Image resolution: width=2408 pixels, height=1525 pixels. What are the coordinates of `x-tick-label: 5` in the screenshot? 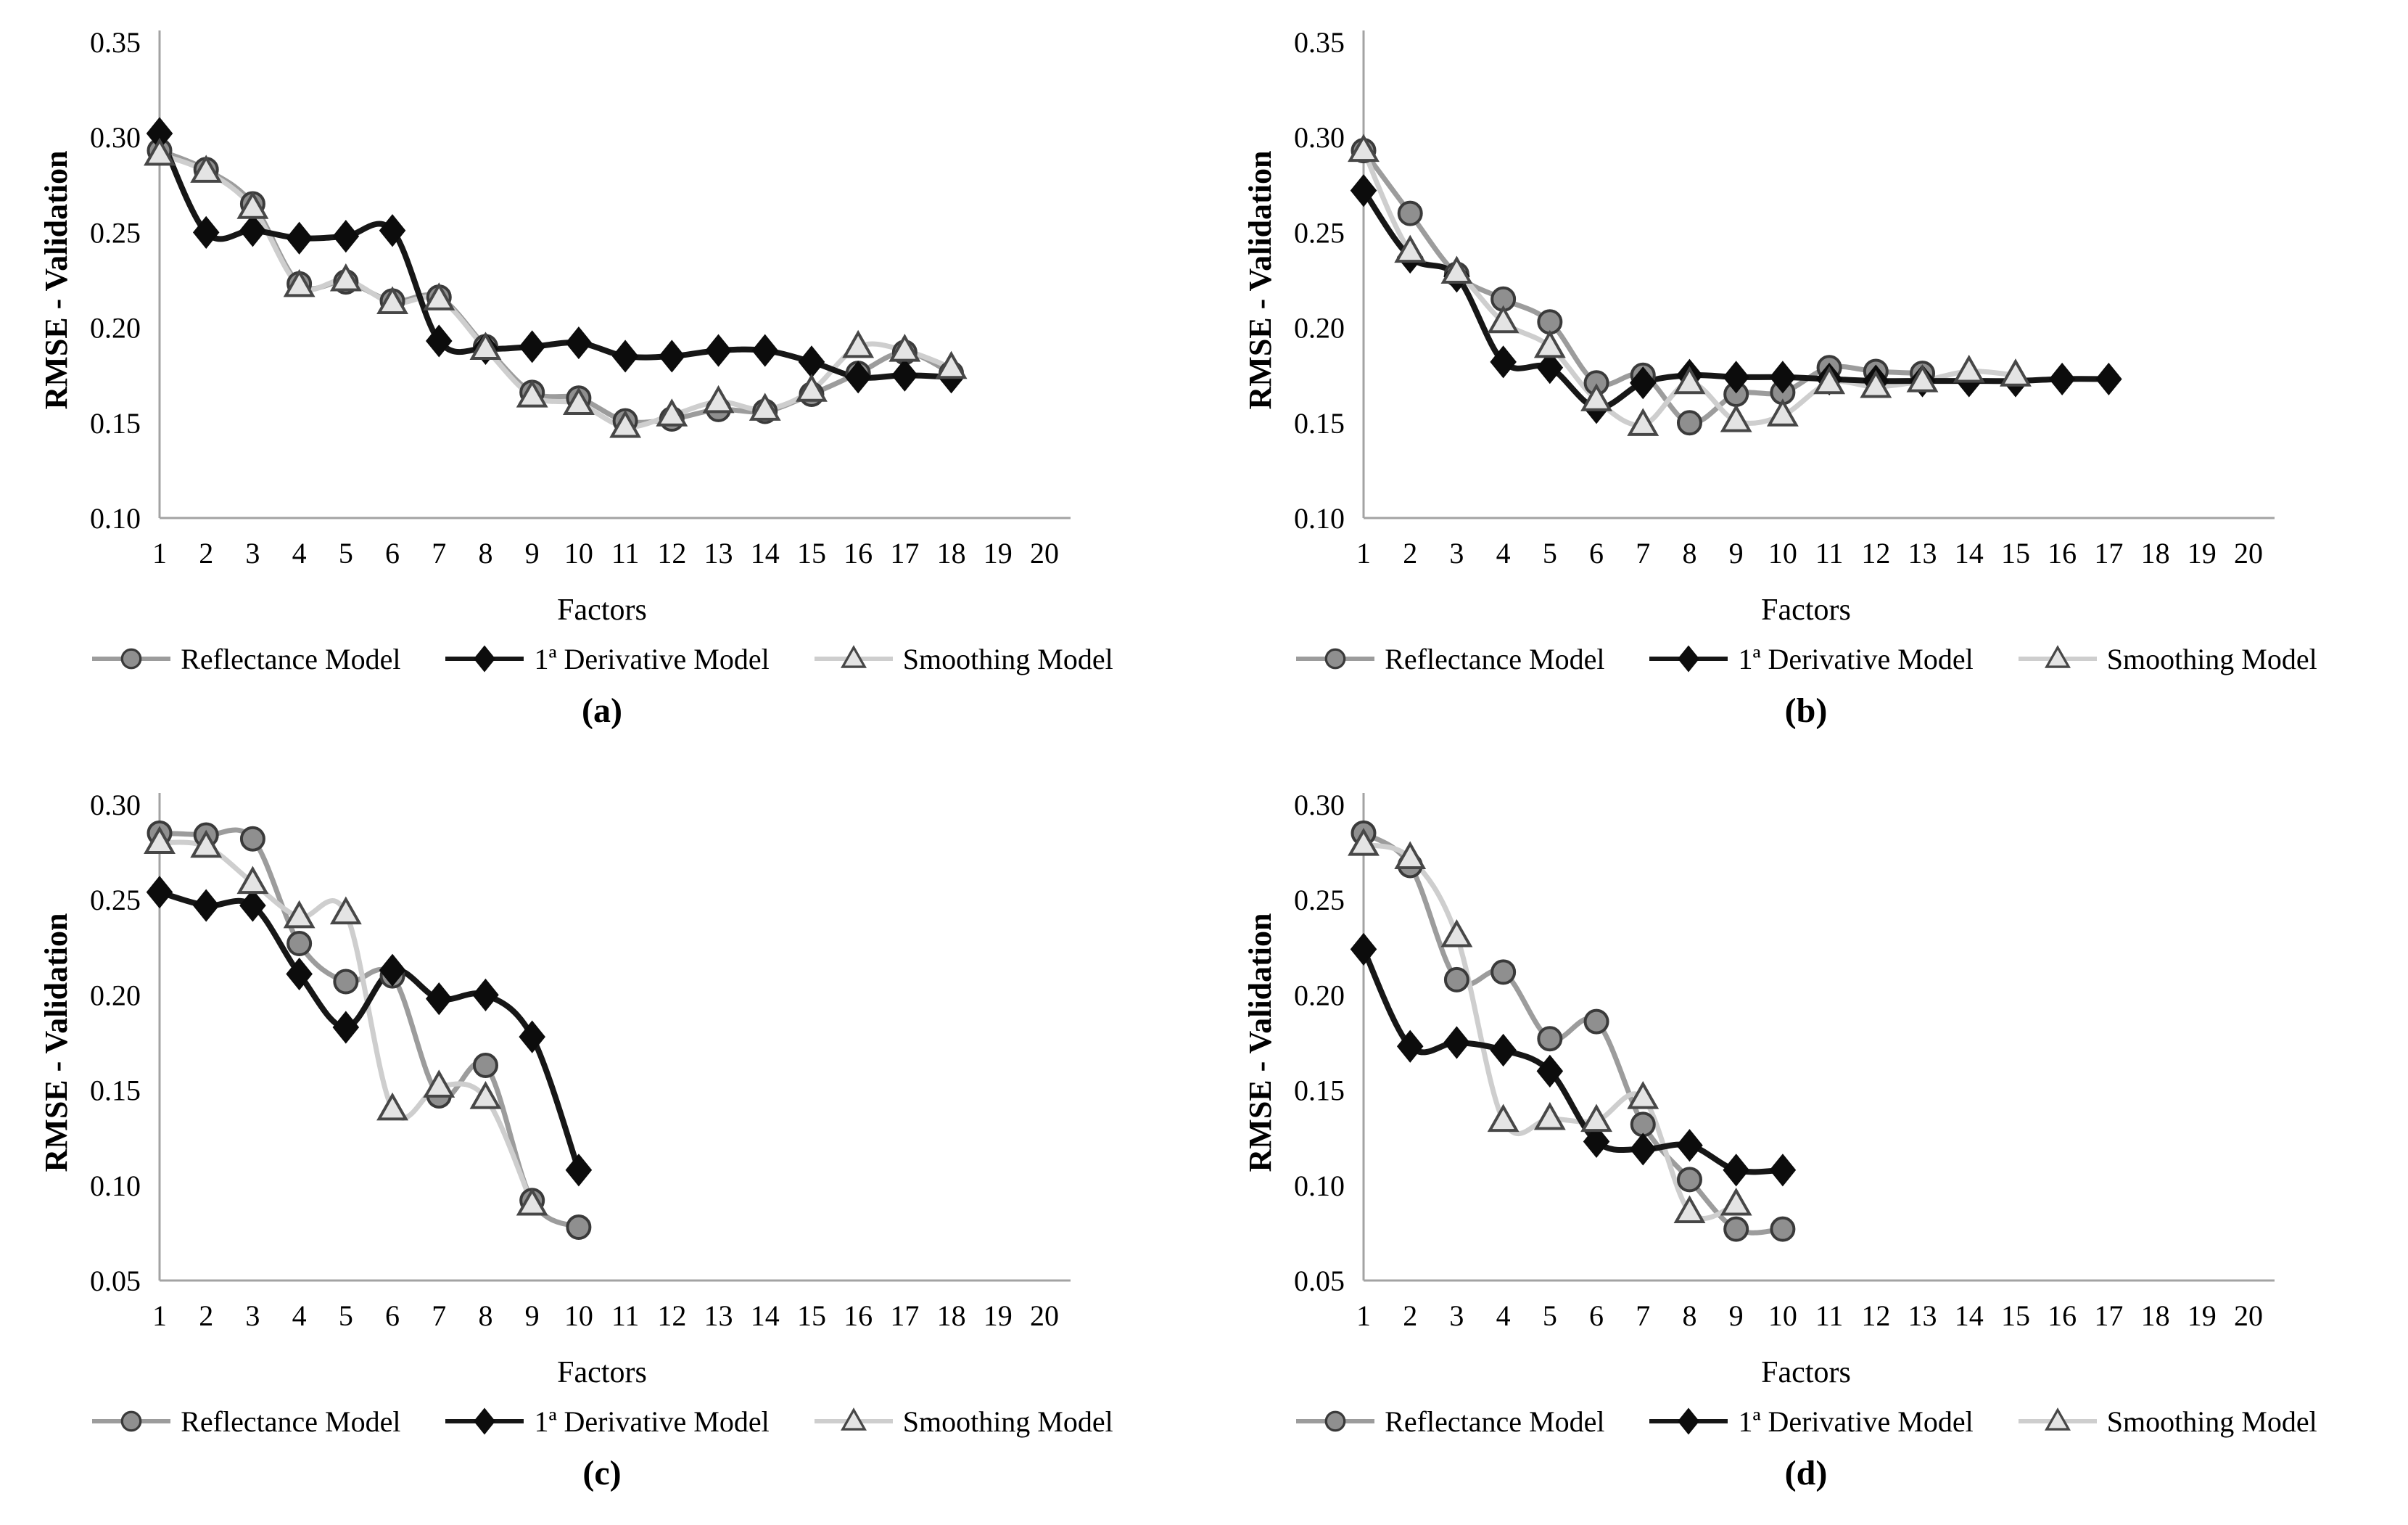 It's located at (1550, 1315).